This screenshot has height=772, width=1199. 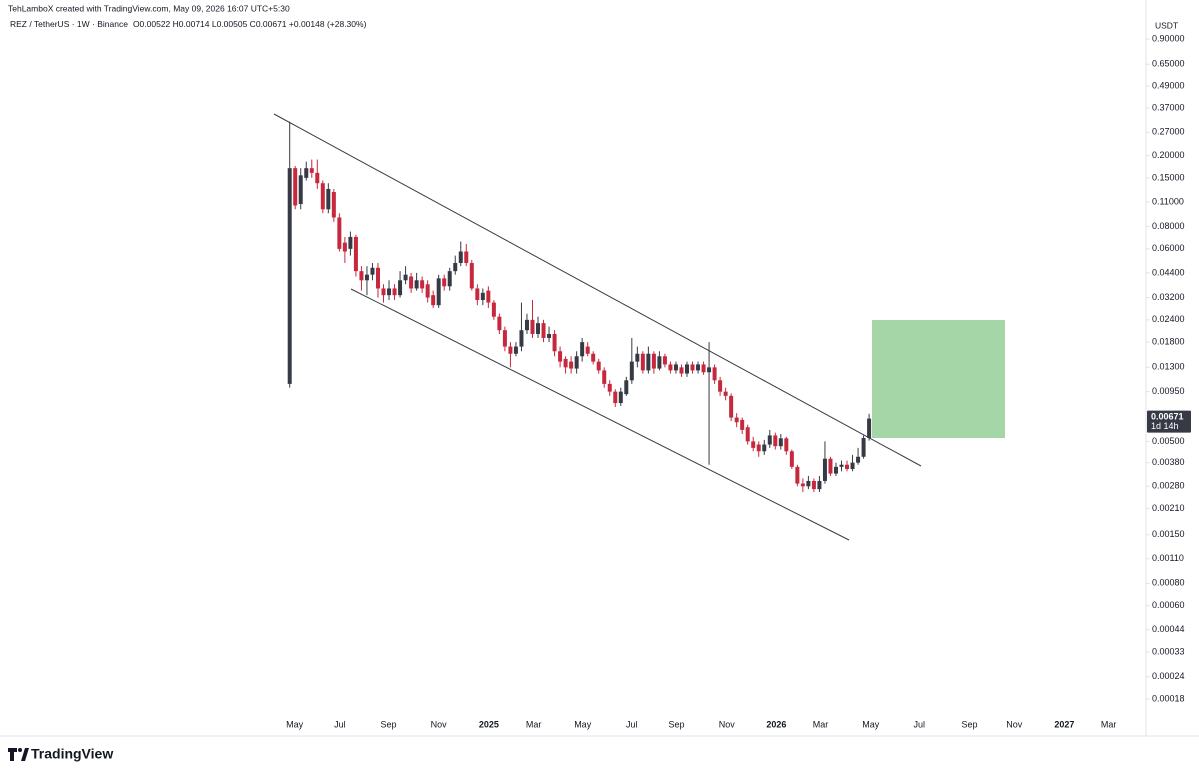 What do you see at coordinates (1168, 319) in the screenshot?
I see `y-tick-label: 0.02400` at bounding box center [1168, 319].